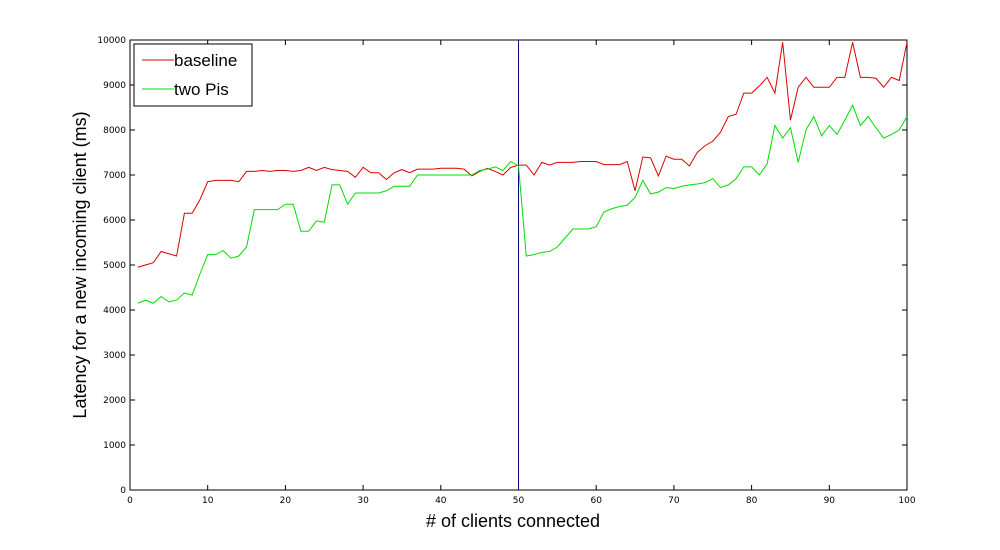 Image resolution: width=1000 pixels, height=550 pixels. Describe the element at coordinates (114, 131) in the screenshot. I see `y-tick-label: 8000` at that location.